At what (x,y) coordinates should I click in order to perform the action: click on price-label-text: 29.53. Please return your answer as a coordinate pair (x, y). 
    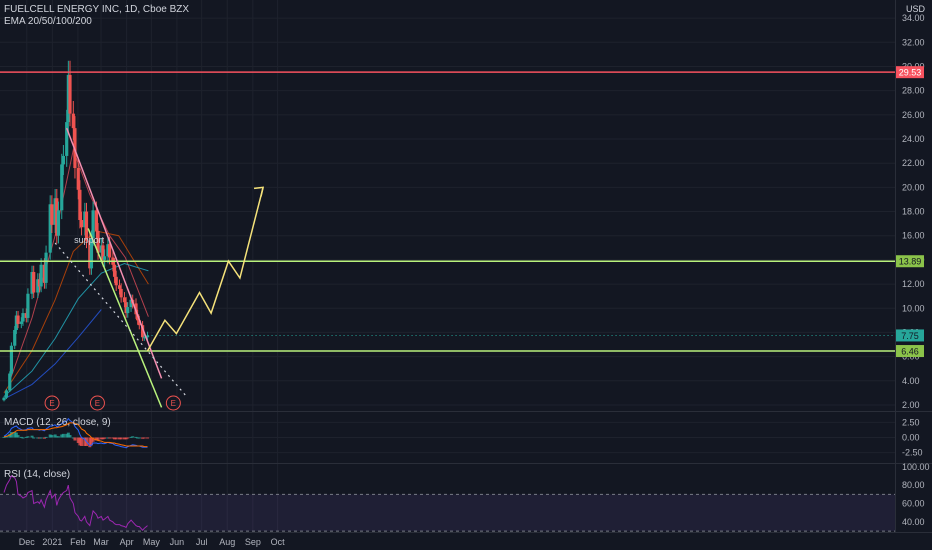
    Looking at the image, I should click on (910, 73).